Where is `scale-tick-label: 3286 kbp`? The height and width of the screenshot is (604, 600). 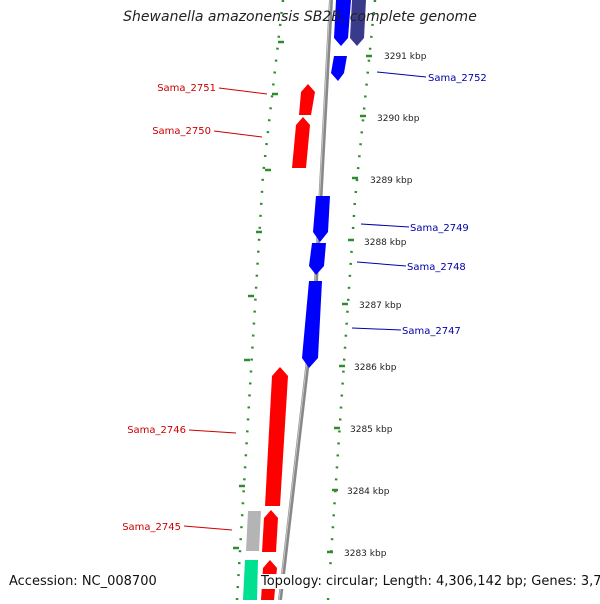
scale-tick-label: 3286 kbp is located at coordinates (375, 368).